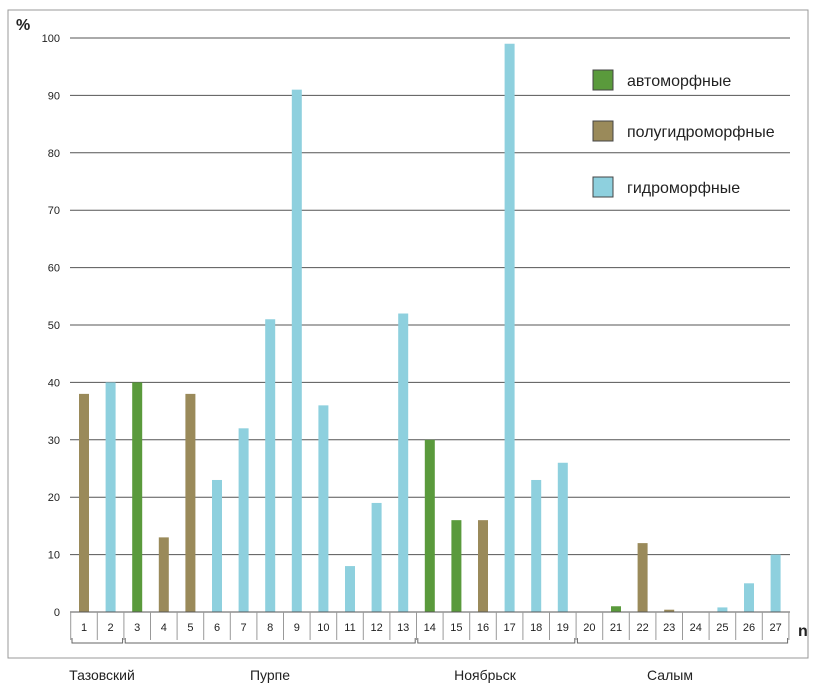  Describe the element at coordinates (403, 628) in the screenshot. I see `x-tick-label-13: 13` at that location.